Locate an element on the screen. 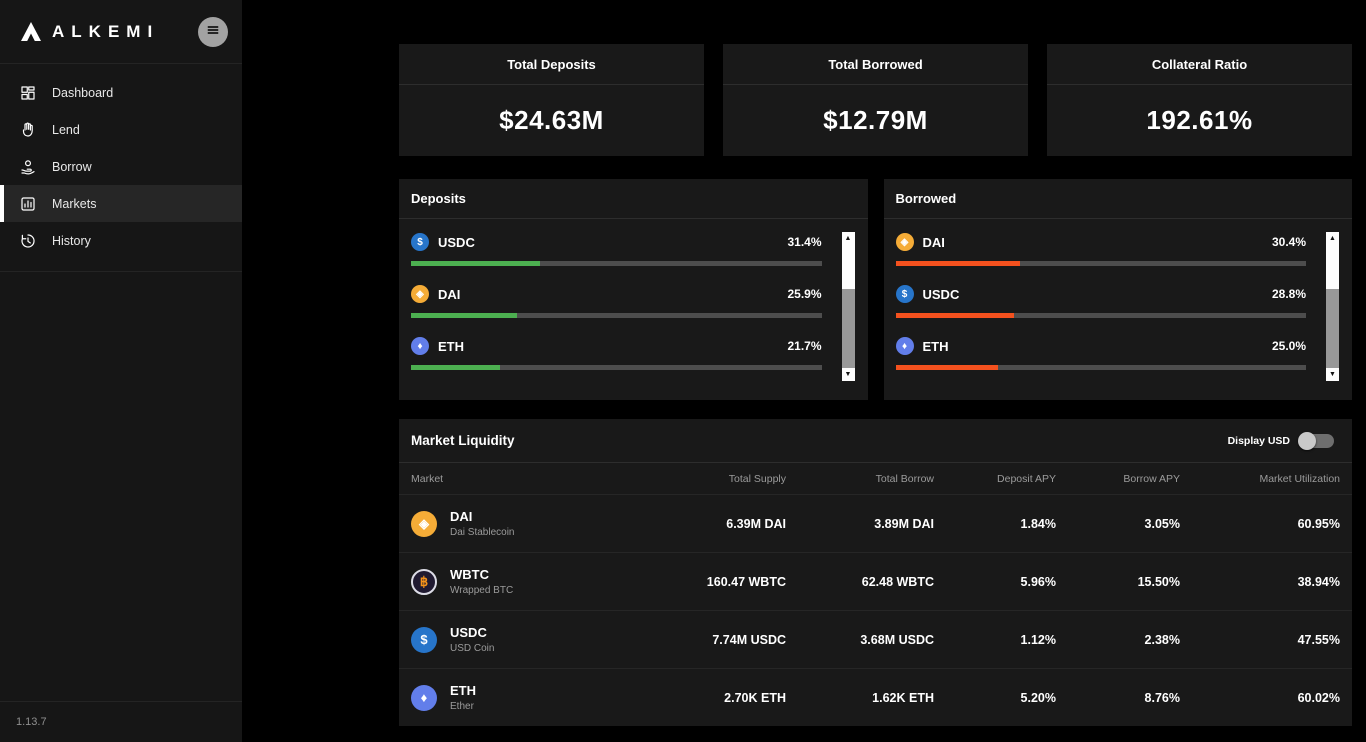 This screenshot has height=742, width=1366. market-name: Dai Stablecoin is located at coordinates (482, 532).